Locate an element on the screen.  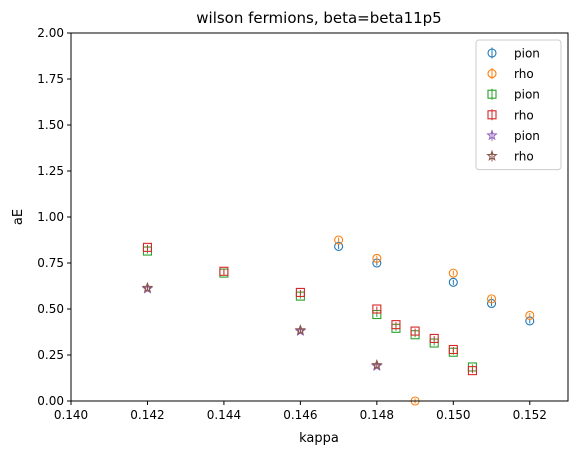
y-tick-label: 1.25 is located at coordinates (50, 171).